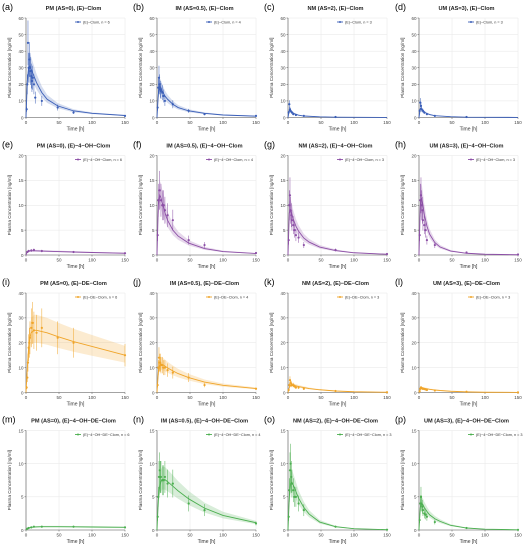  What do you see at coordinates (100, 297) in the screenshot?
I see `legend-label: (E)−DE−Clom, n = 6` at bounding box center [100, 297].